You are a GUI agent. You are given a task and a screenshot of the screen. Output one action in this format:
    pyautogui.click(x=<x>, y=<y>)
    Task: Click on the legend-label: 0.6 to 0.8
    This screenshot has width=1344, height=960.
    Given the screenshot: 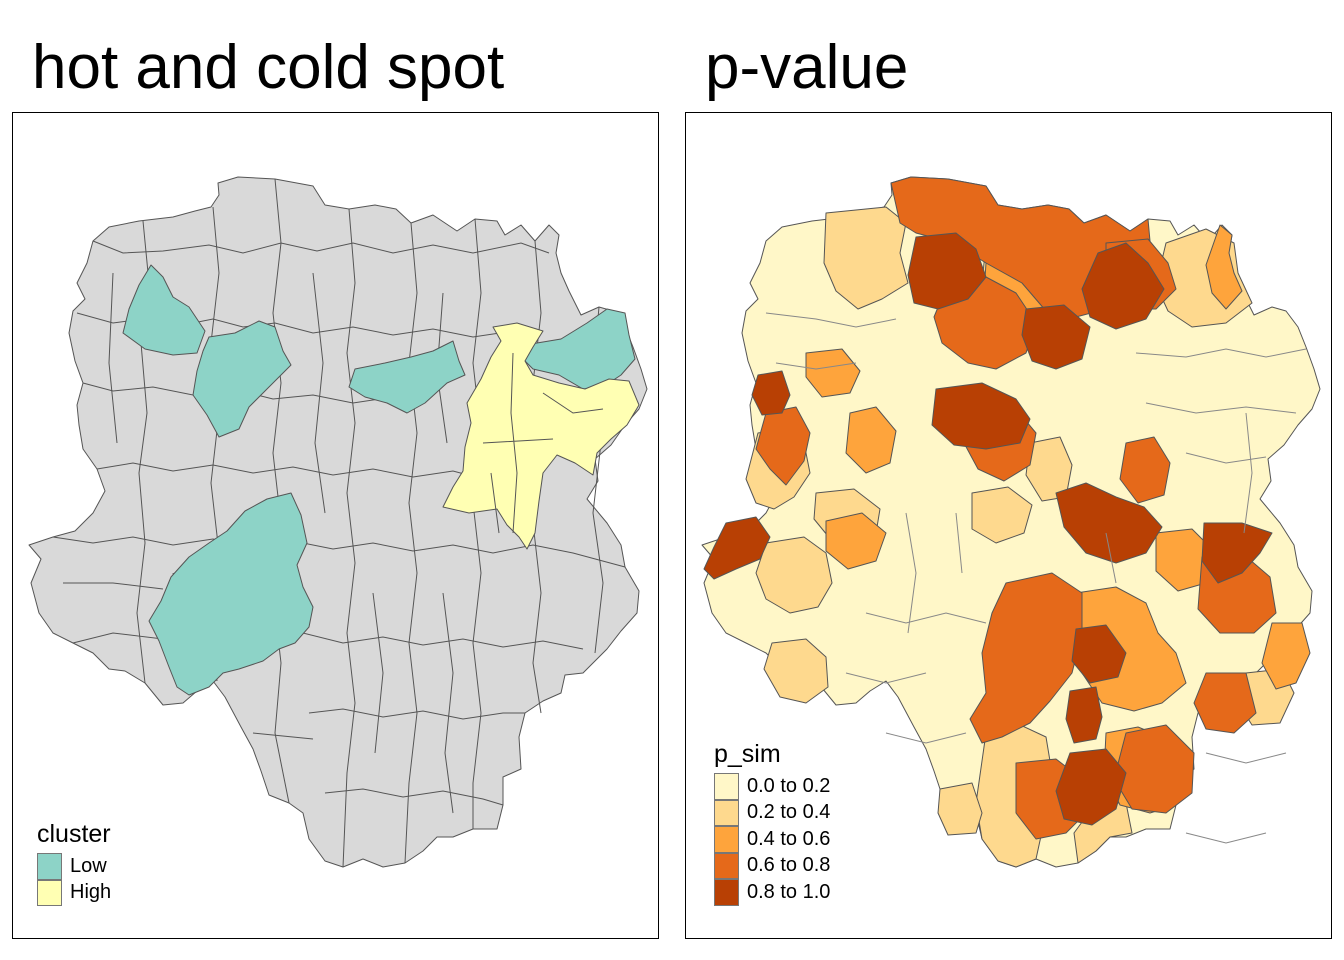 What is the action you would take?
    pyautogui.click(x=789, y=865)
    